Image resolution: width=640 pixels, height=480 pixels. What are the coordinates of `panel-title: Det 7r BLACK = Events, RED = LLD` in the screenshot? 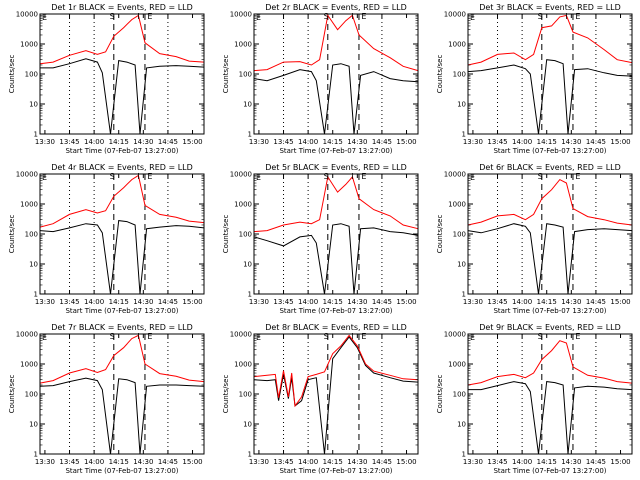 It's located at (122, 327).